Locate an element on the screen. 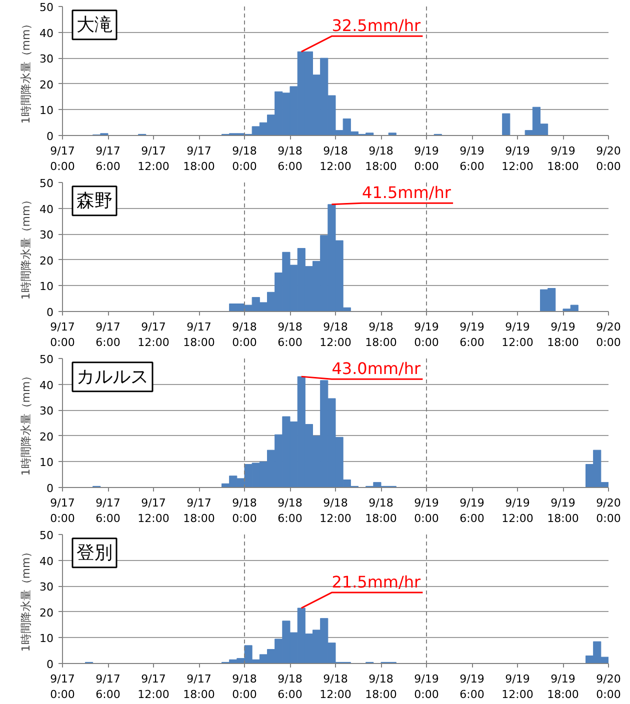  annotation: 32.5mm/hr is located at coordinates (377, 26).